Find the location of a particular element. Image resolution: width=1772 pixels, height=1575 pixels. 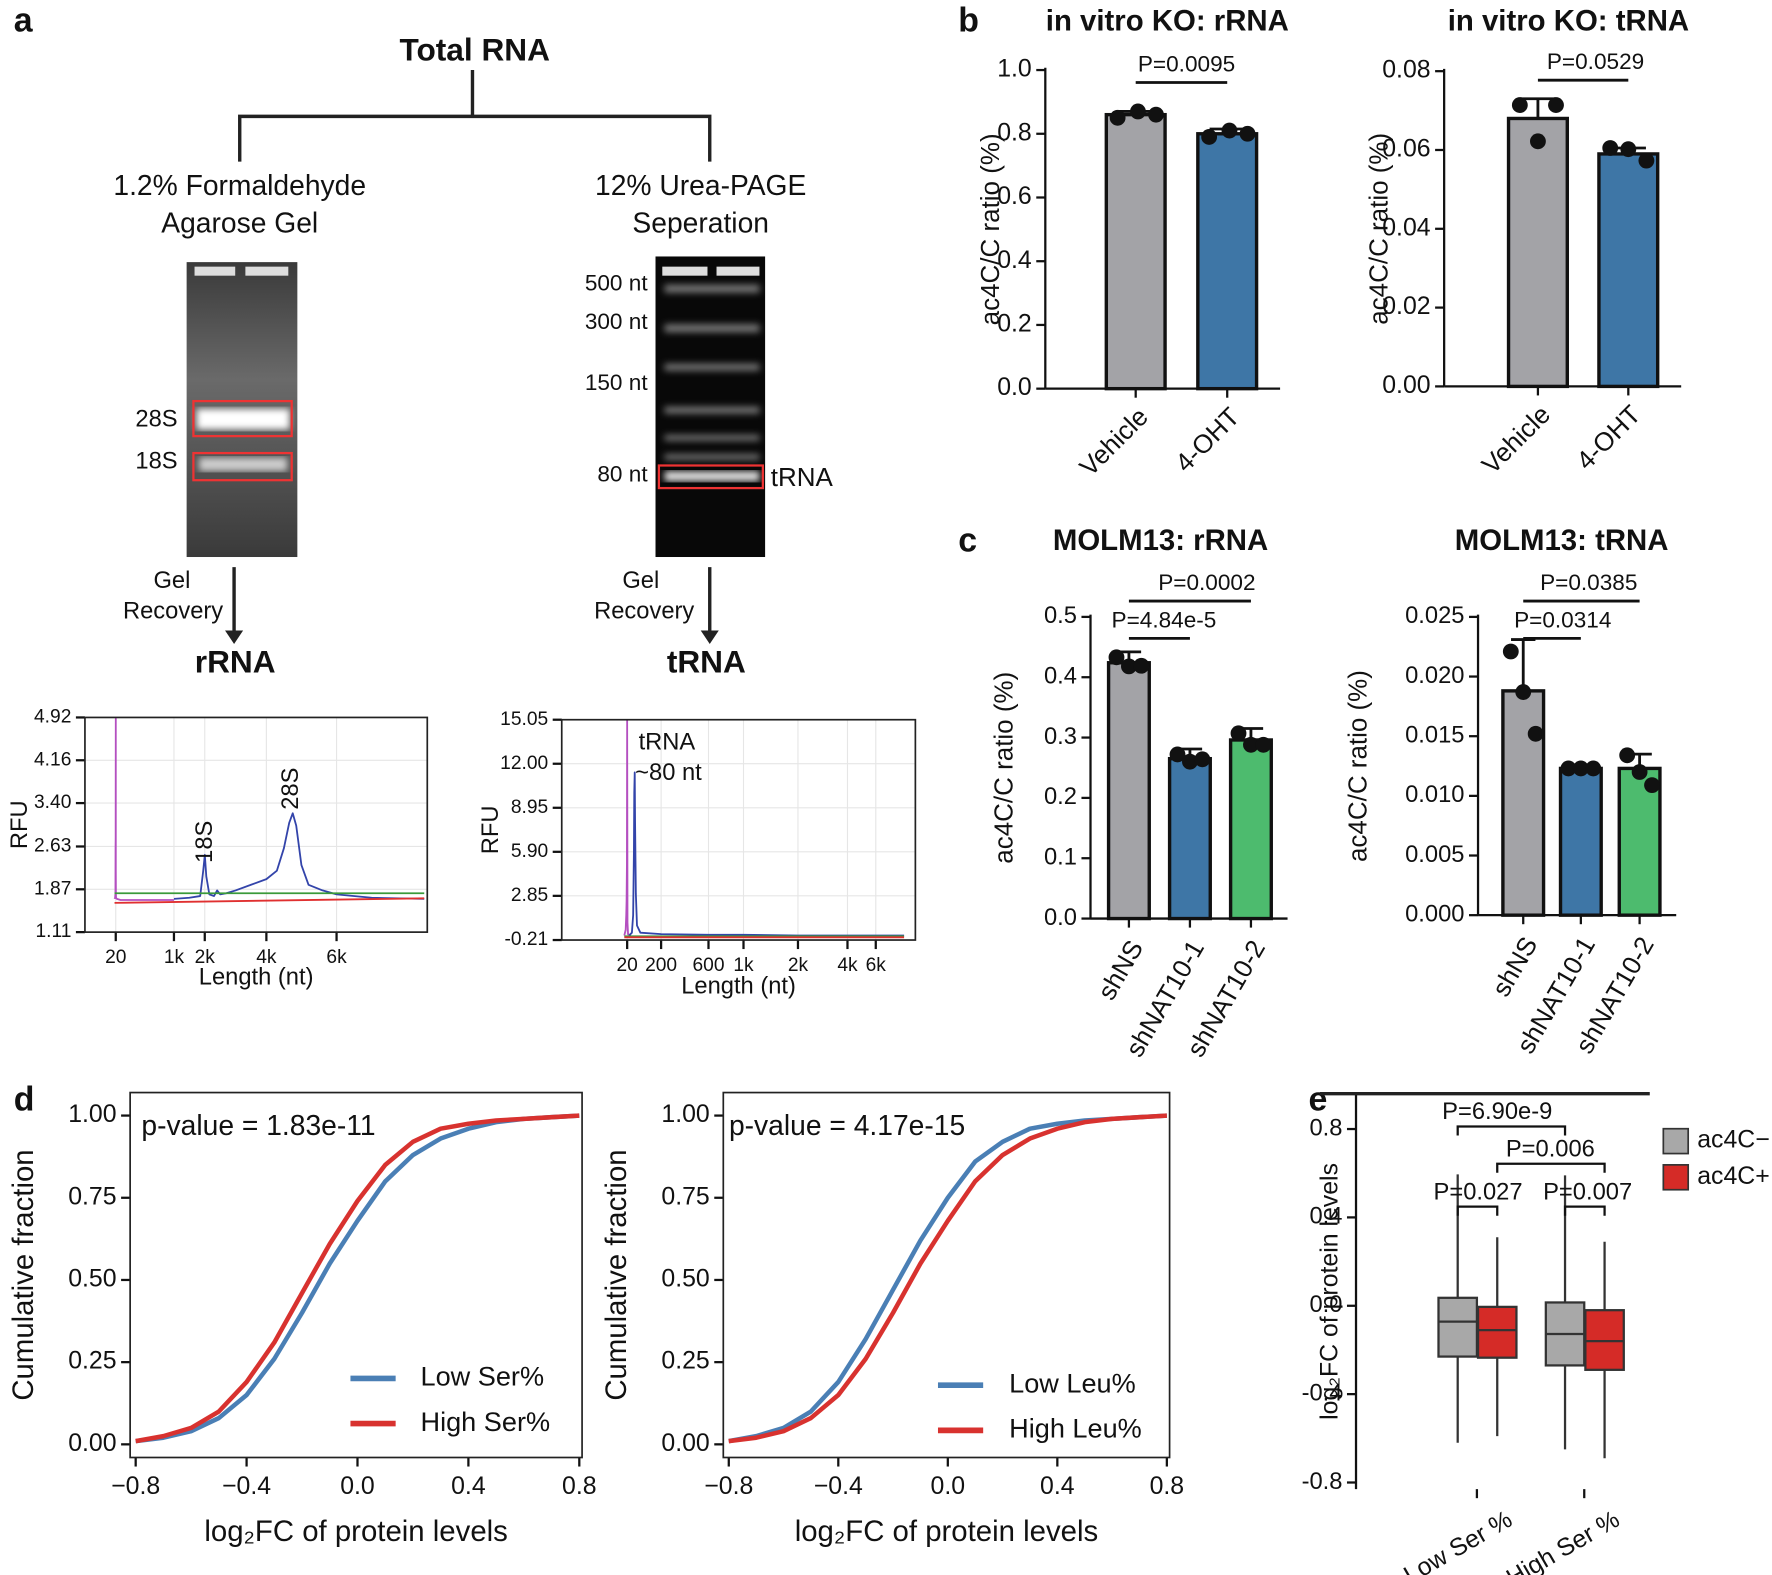

page-gel is located at coordinates (710, 407).